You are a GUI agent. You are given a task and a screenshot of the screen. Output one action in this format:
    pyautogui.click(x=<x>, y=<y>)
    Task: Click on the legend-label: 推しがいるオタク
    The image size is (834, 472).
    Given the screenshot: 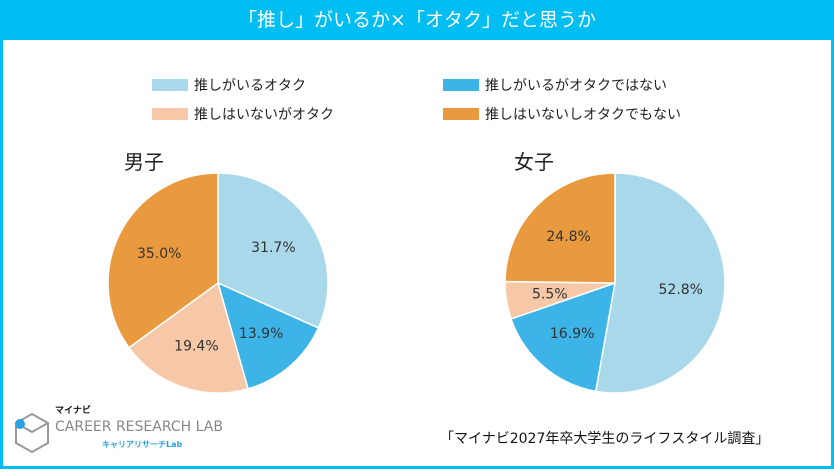 What is the action you would take?
    pyautogui.click(x=250, y=86)
    